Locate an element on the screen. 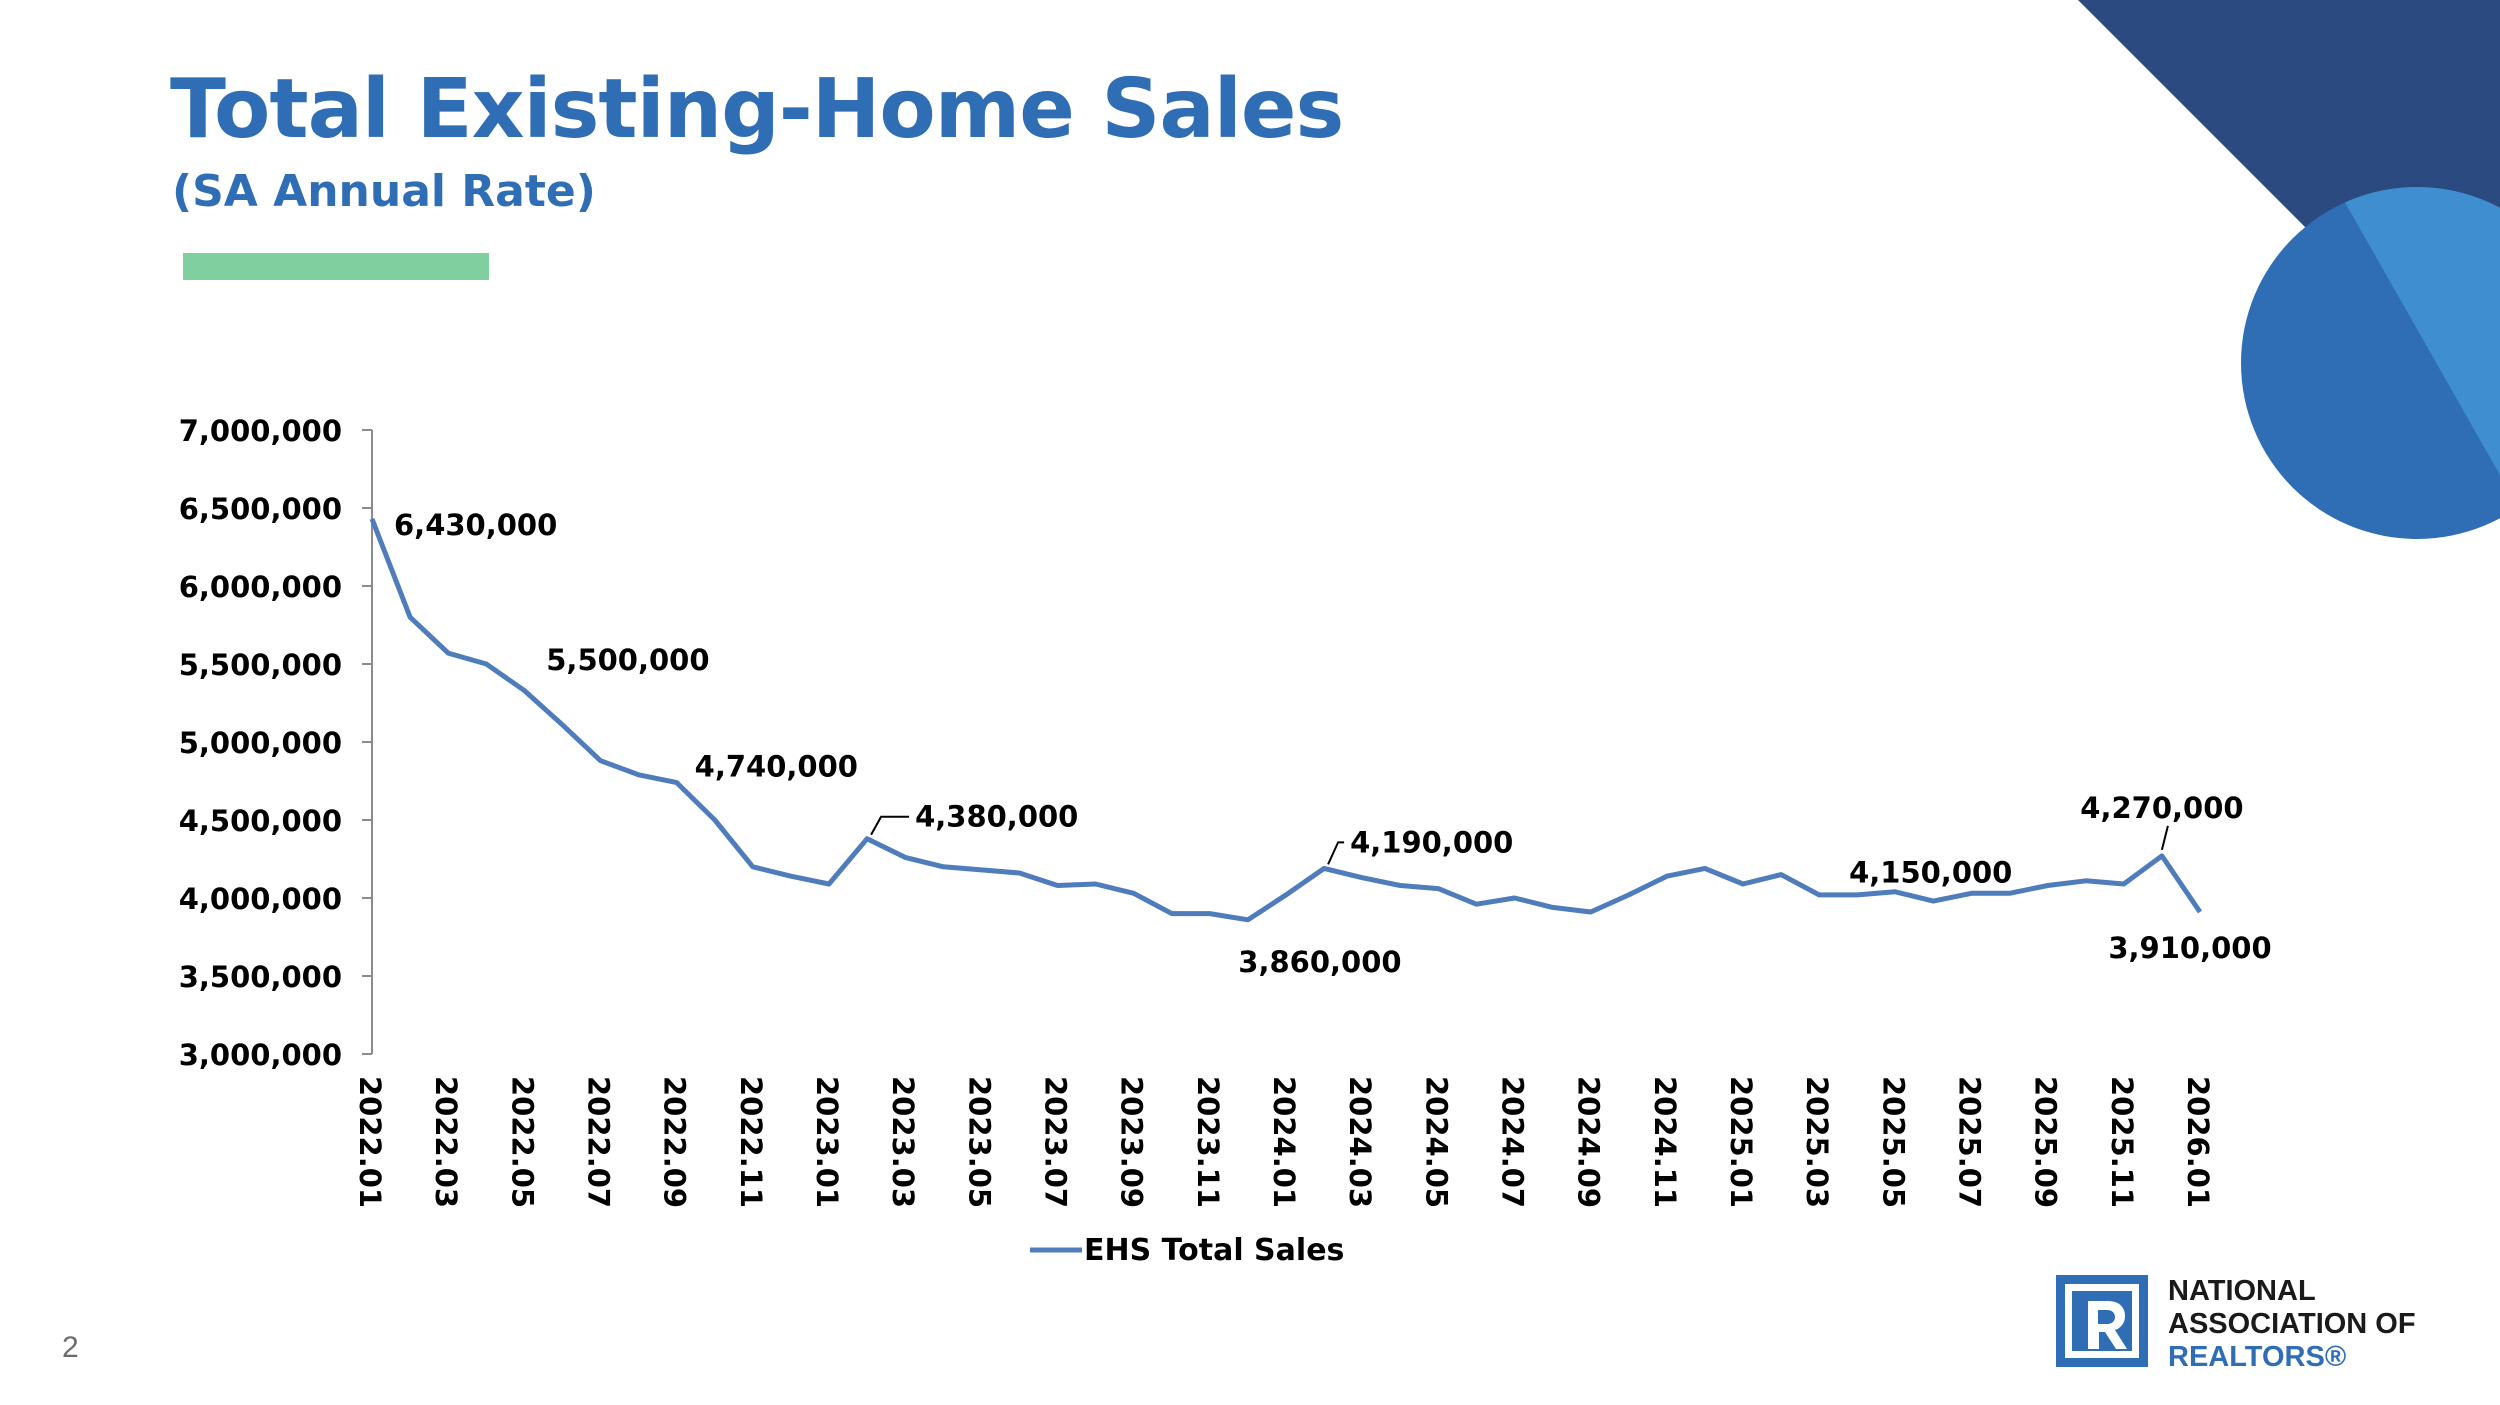  x-tick-label: 2025.11 is located at coordinates (2122, 1142).